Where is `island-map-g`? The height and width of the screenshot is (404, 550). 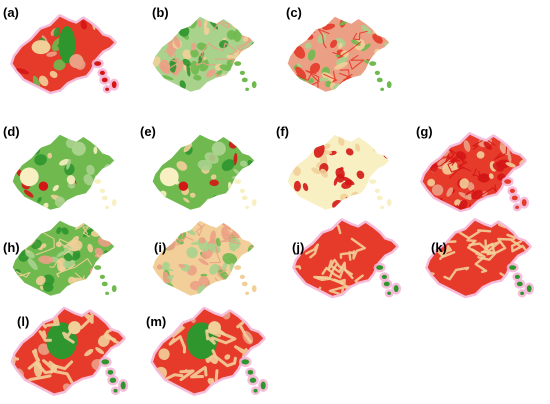 island-map-g is located at coordinates (475, 172).